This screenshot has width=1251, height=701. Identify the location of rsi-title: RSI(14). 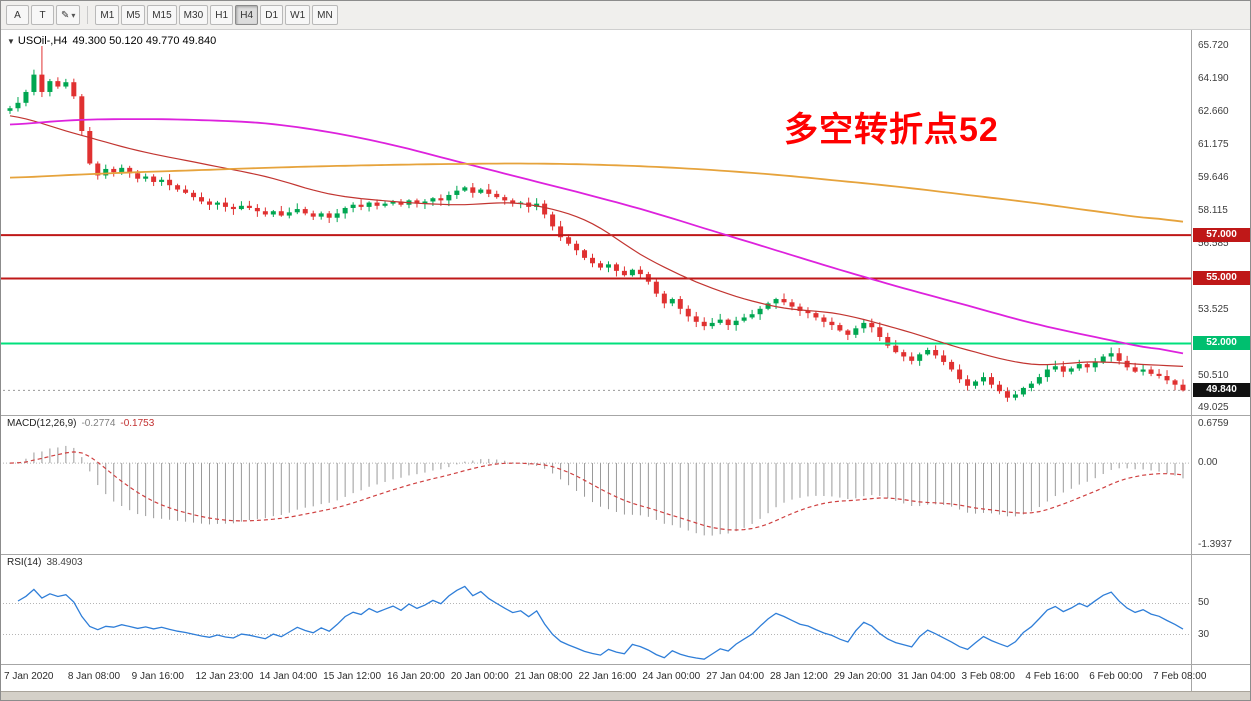
(24, 562).